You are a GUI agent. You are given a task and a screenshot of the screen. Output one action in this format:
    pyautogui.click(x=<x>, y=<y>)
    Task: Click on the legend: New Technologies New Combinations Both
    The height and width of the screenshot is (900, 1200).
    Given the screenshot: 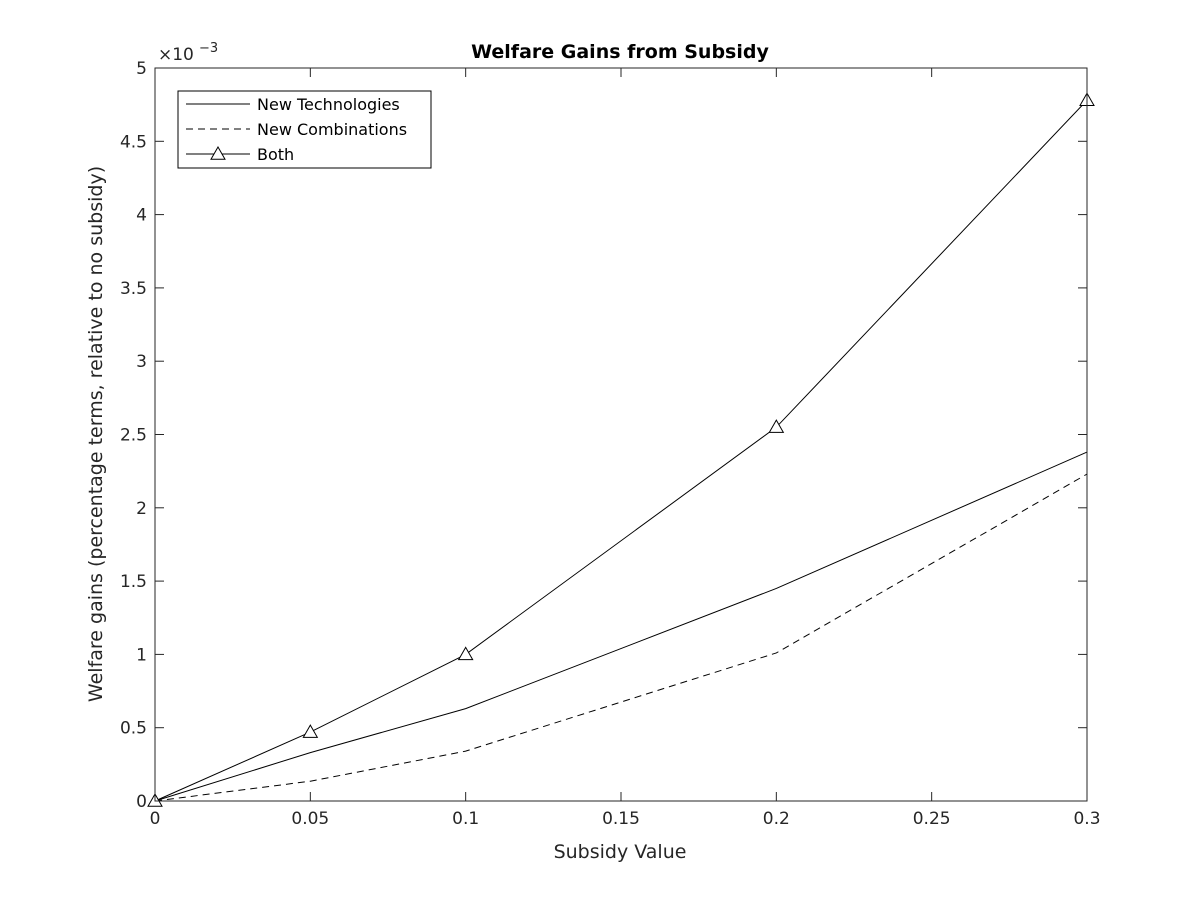 What is the action you would take?
    pyautogui.click(x=304, y=129)
    